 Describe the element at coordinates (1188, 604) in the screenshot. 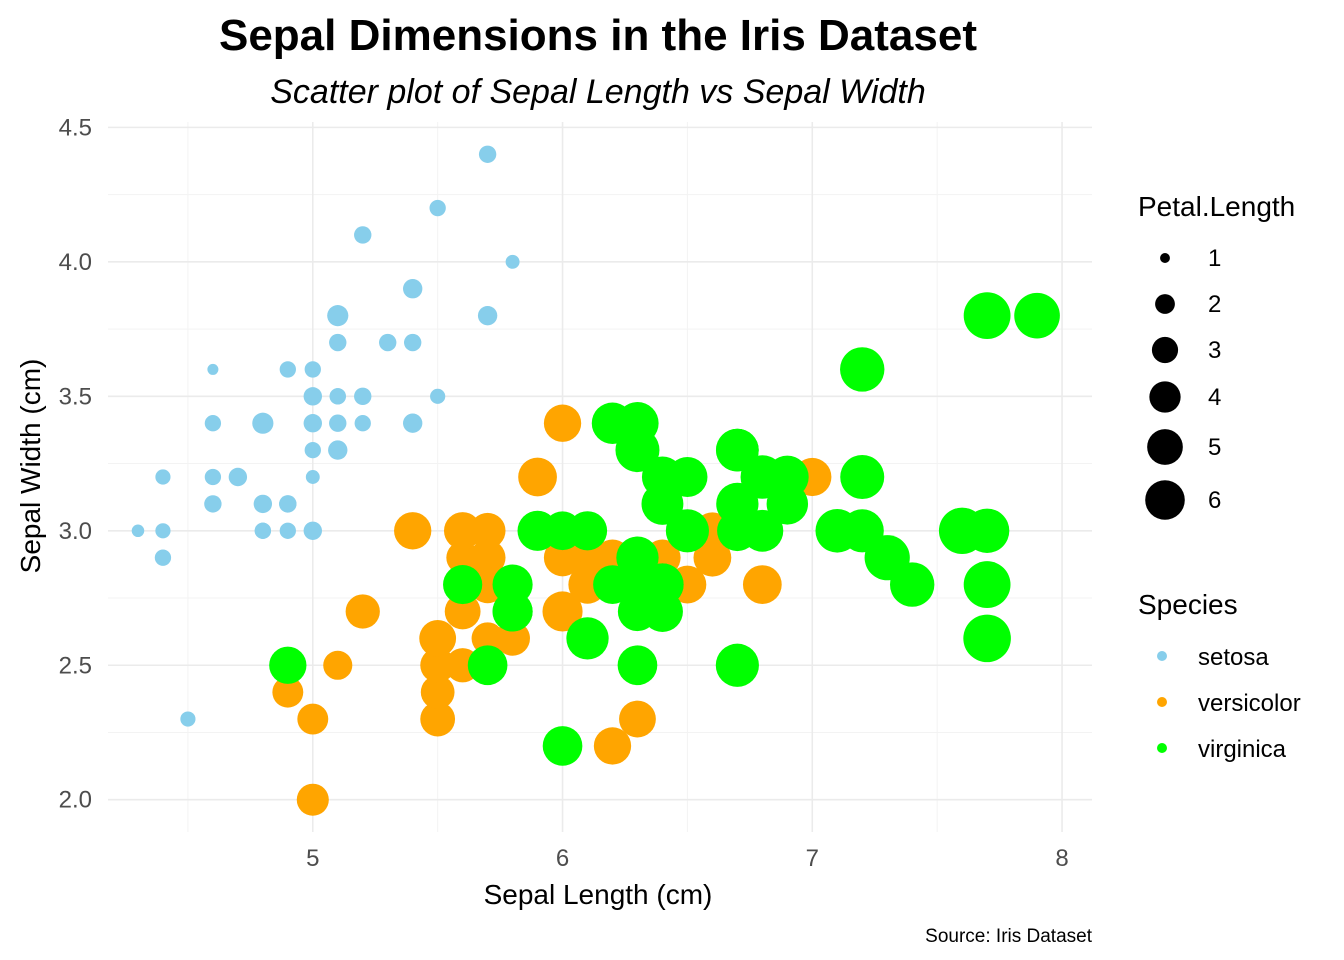

I see `color-legend-title: Species` at that location.